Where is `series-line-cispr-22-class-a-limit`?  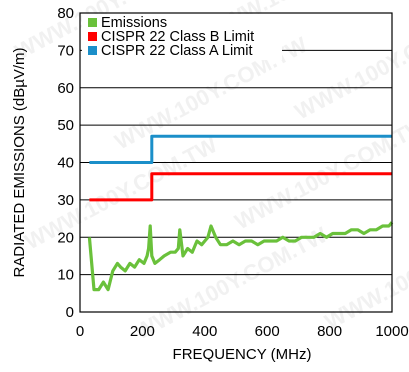 series-line-cispr-22-class-a-limit is located at coordinates (240, 149).